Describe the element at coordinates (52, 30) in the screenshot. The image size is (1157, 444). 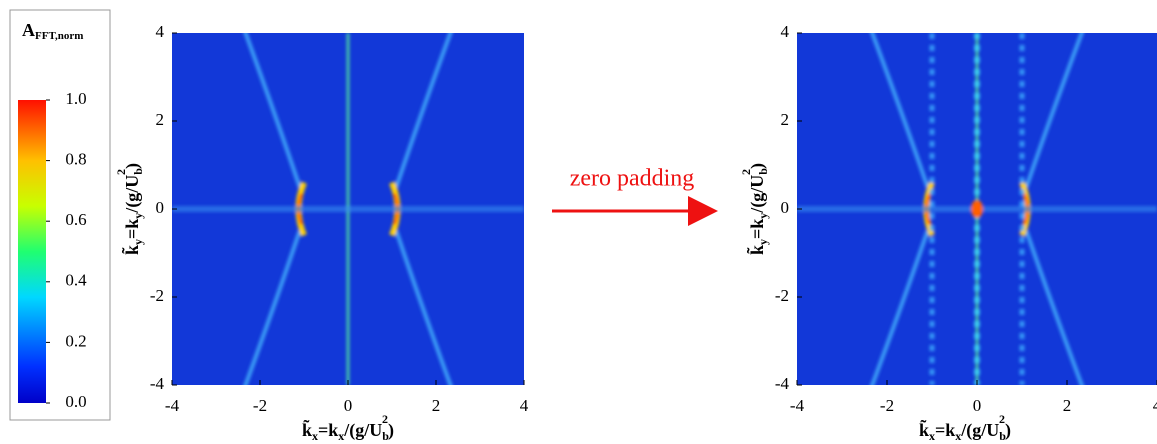
I see `colorbar-title: AFFT,norm` at that location.